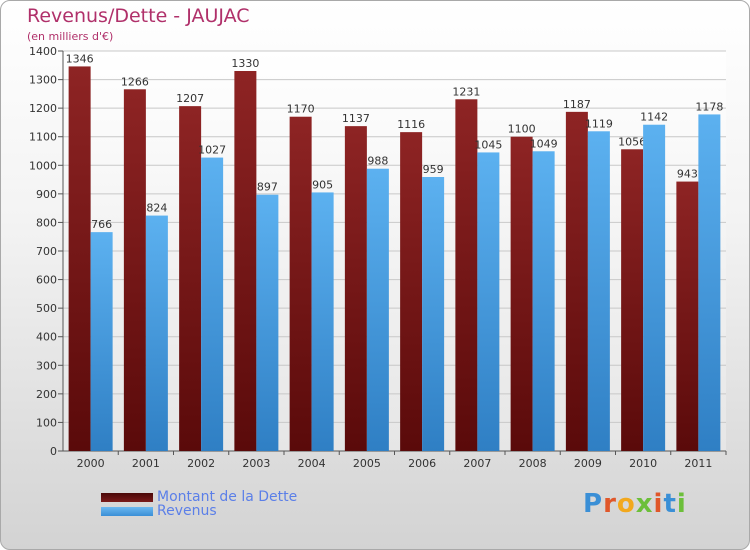 Image resolution: width=750 pixels, height=550 pixels. Describe the element at coordinates (654, 117) in the screenshot. I see `data-label-revenue: 1142` at that location.